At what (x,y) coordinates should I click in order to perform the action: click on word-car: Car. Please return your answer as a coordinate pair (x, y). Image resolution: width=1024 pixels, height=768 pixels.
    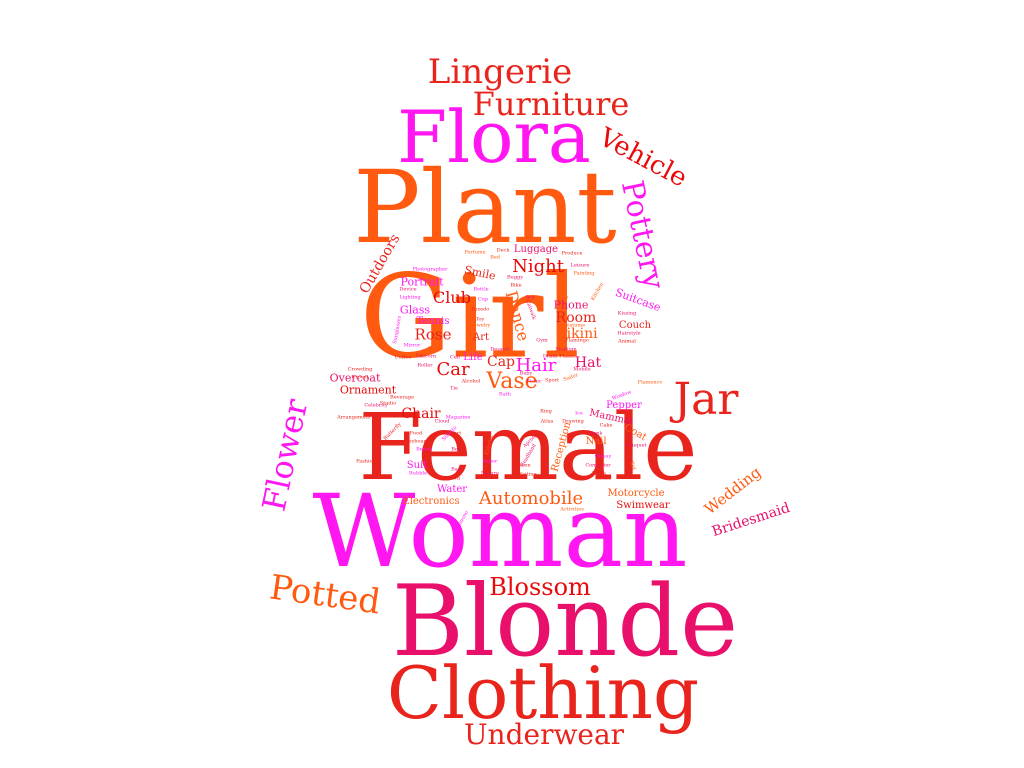
    Looking at the image, I should click on (453, 369).